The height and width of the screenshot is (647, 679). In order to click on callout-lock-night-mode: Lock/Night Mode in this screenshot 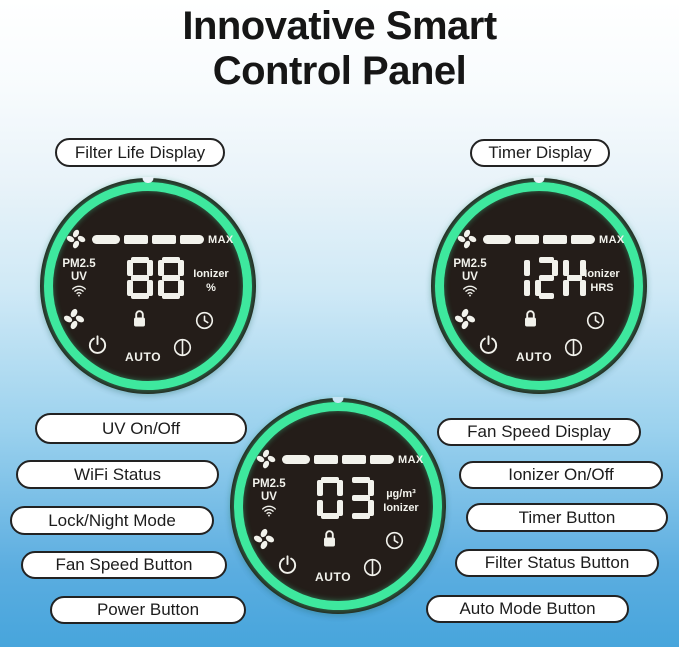, I will do `click(112, 520)`.